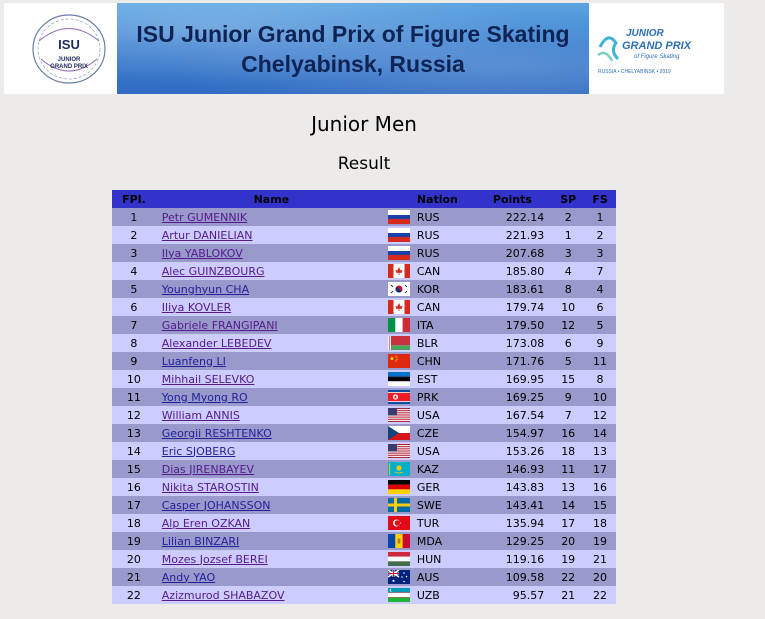 This screenshot has width=765, height=619. What do you see at coordinates (398, 451) in the screenshot?
I see `flag-usa-icon` at bounding box center [398, 451].